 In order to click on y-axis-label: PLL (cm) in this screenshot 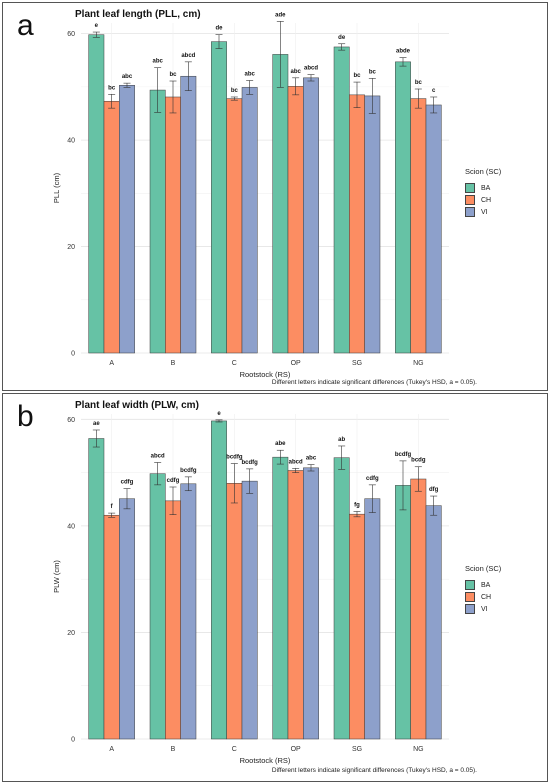, I will do `click(56, 187)`.